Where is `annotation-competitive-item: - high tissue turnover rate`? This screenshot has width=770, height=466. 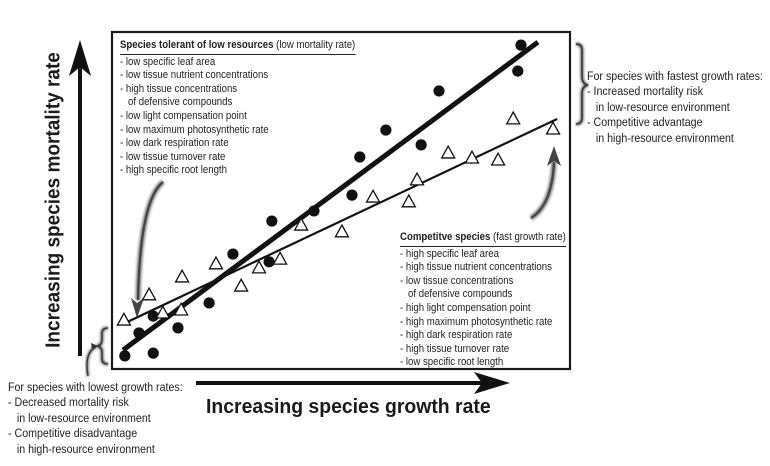
annotation-competitive-item: - high tissue turnover rate is located at coordinates (455, 348).